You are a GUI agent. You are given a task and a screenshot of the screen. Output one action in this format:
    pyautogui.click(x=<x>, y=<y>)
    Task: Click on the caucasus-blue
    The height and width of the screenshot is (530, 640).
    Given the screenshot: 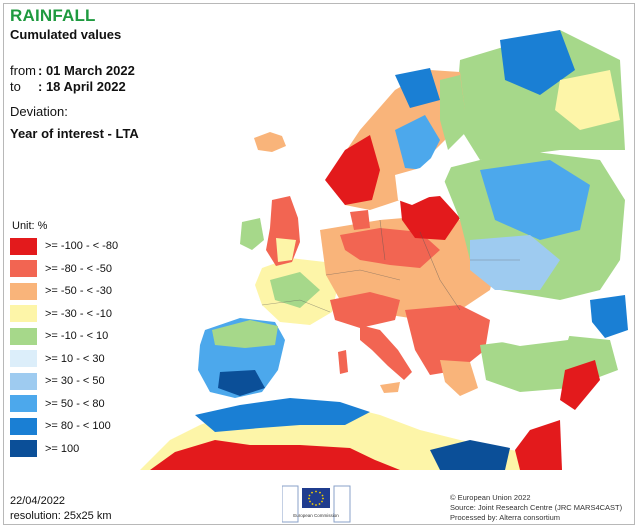 What is the action you would take?
    pyautogui.click(x=609, y=316)
    